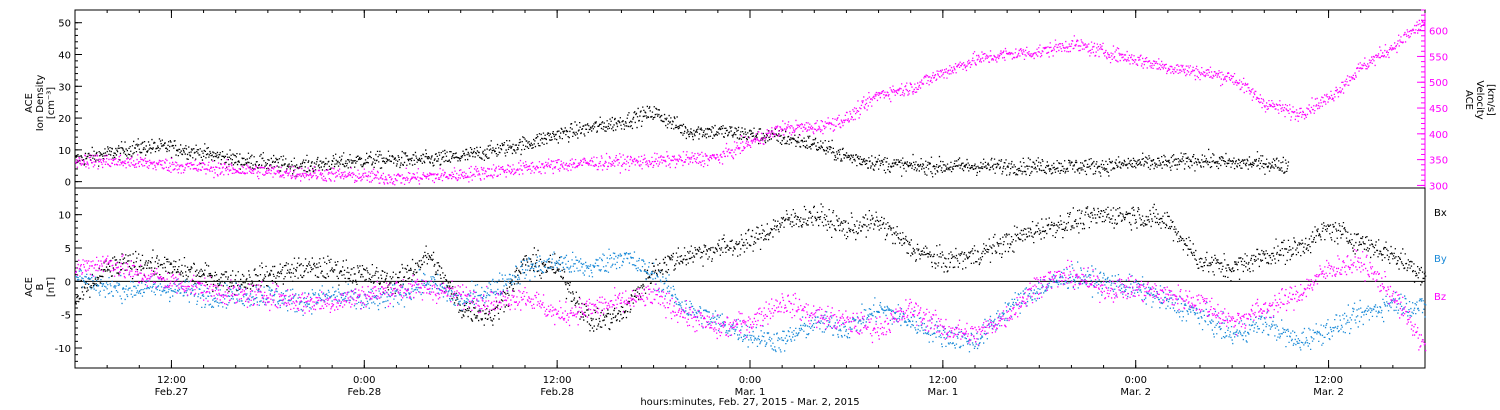 The image size is (1500, 410). What do you see at coordinates (40, 103) in the screenshot?
I see `top-ylabel-left-2: Ion Density` at bounding box center [40, 103].